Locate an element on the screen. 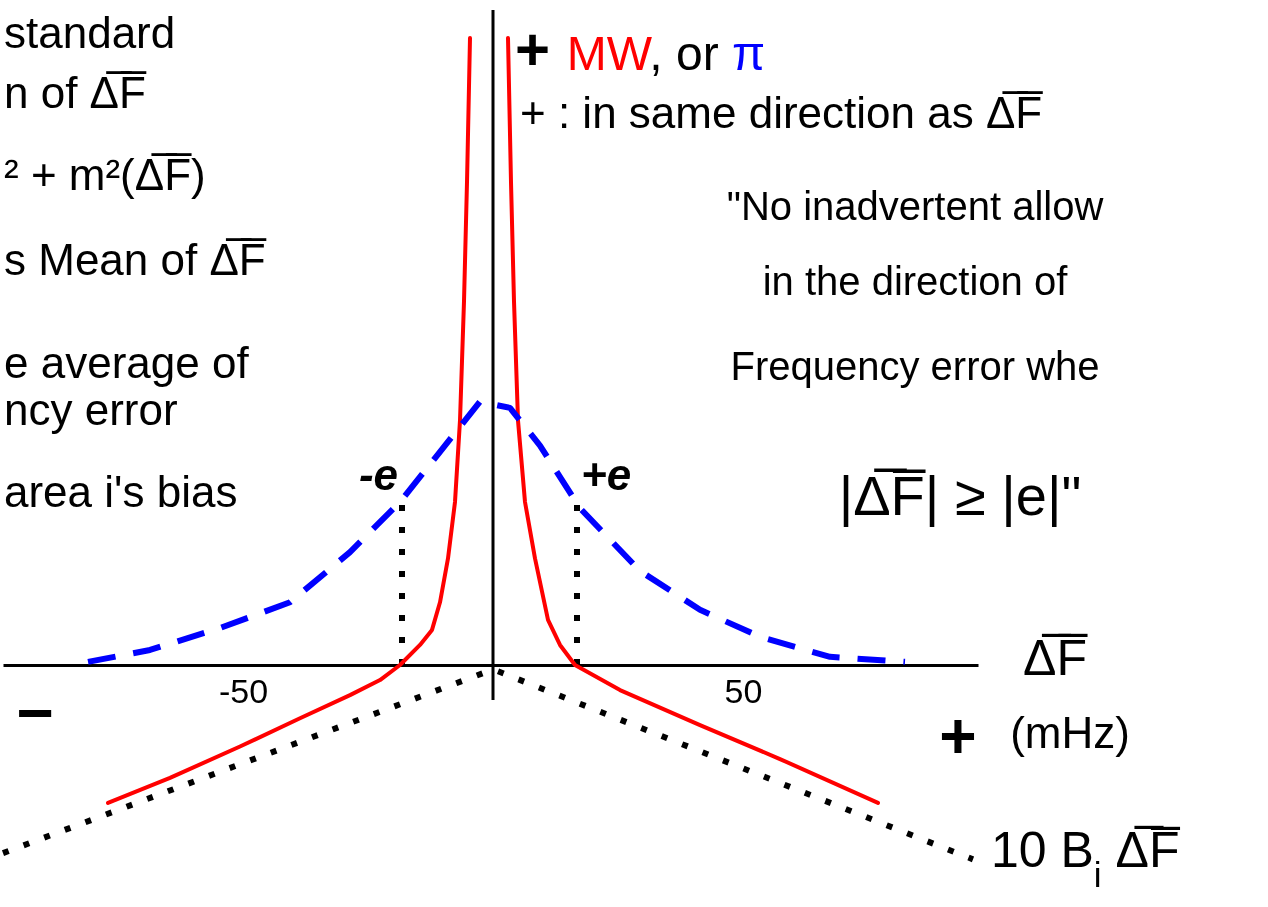 This screenshot has height=907, width=1268. x-axis-title: Δ̅F̅ (mHz) is located at coordinates (1070, 693).